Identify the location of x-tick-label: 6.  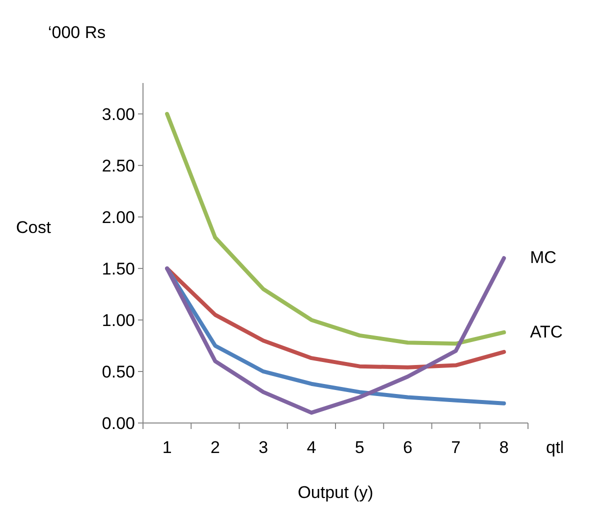
(407, 447).